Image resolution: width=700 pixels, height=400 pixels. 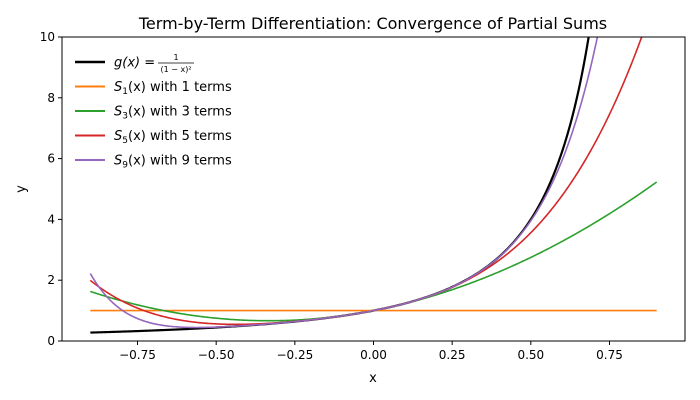 I want to click on x-tick-label: 0.75, so click(x=609, y=355).